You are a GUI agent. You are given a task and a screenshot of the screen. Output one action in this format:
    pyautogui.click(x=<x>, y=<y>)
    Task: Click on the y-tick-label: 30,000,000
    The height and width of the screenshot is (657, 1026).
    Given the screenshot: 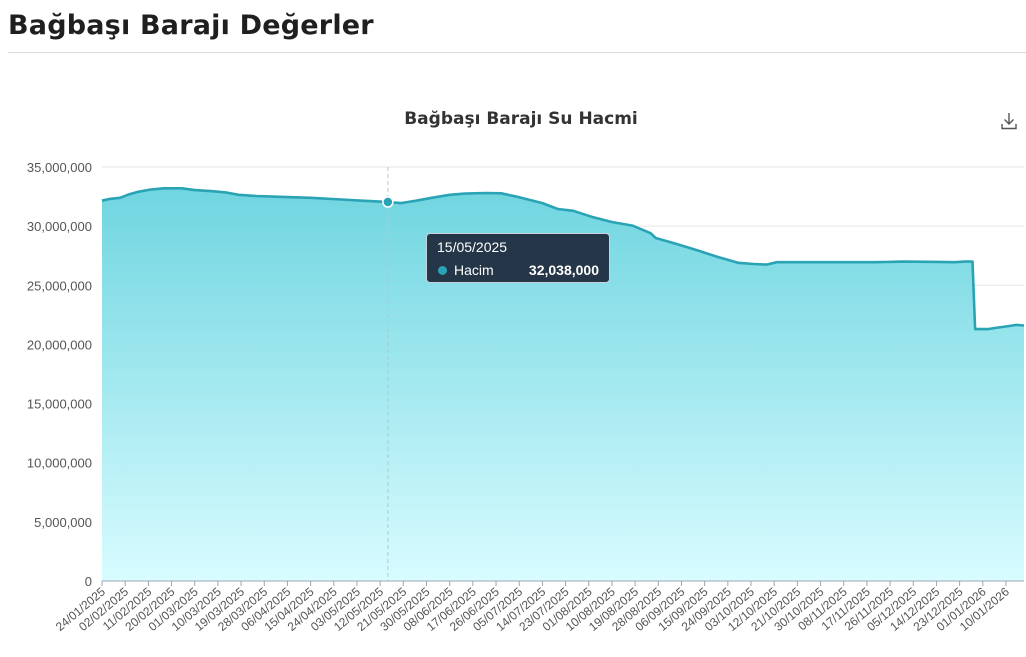 What is the action you would take?
    pyautogui.click(x=59, y=226)
    